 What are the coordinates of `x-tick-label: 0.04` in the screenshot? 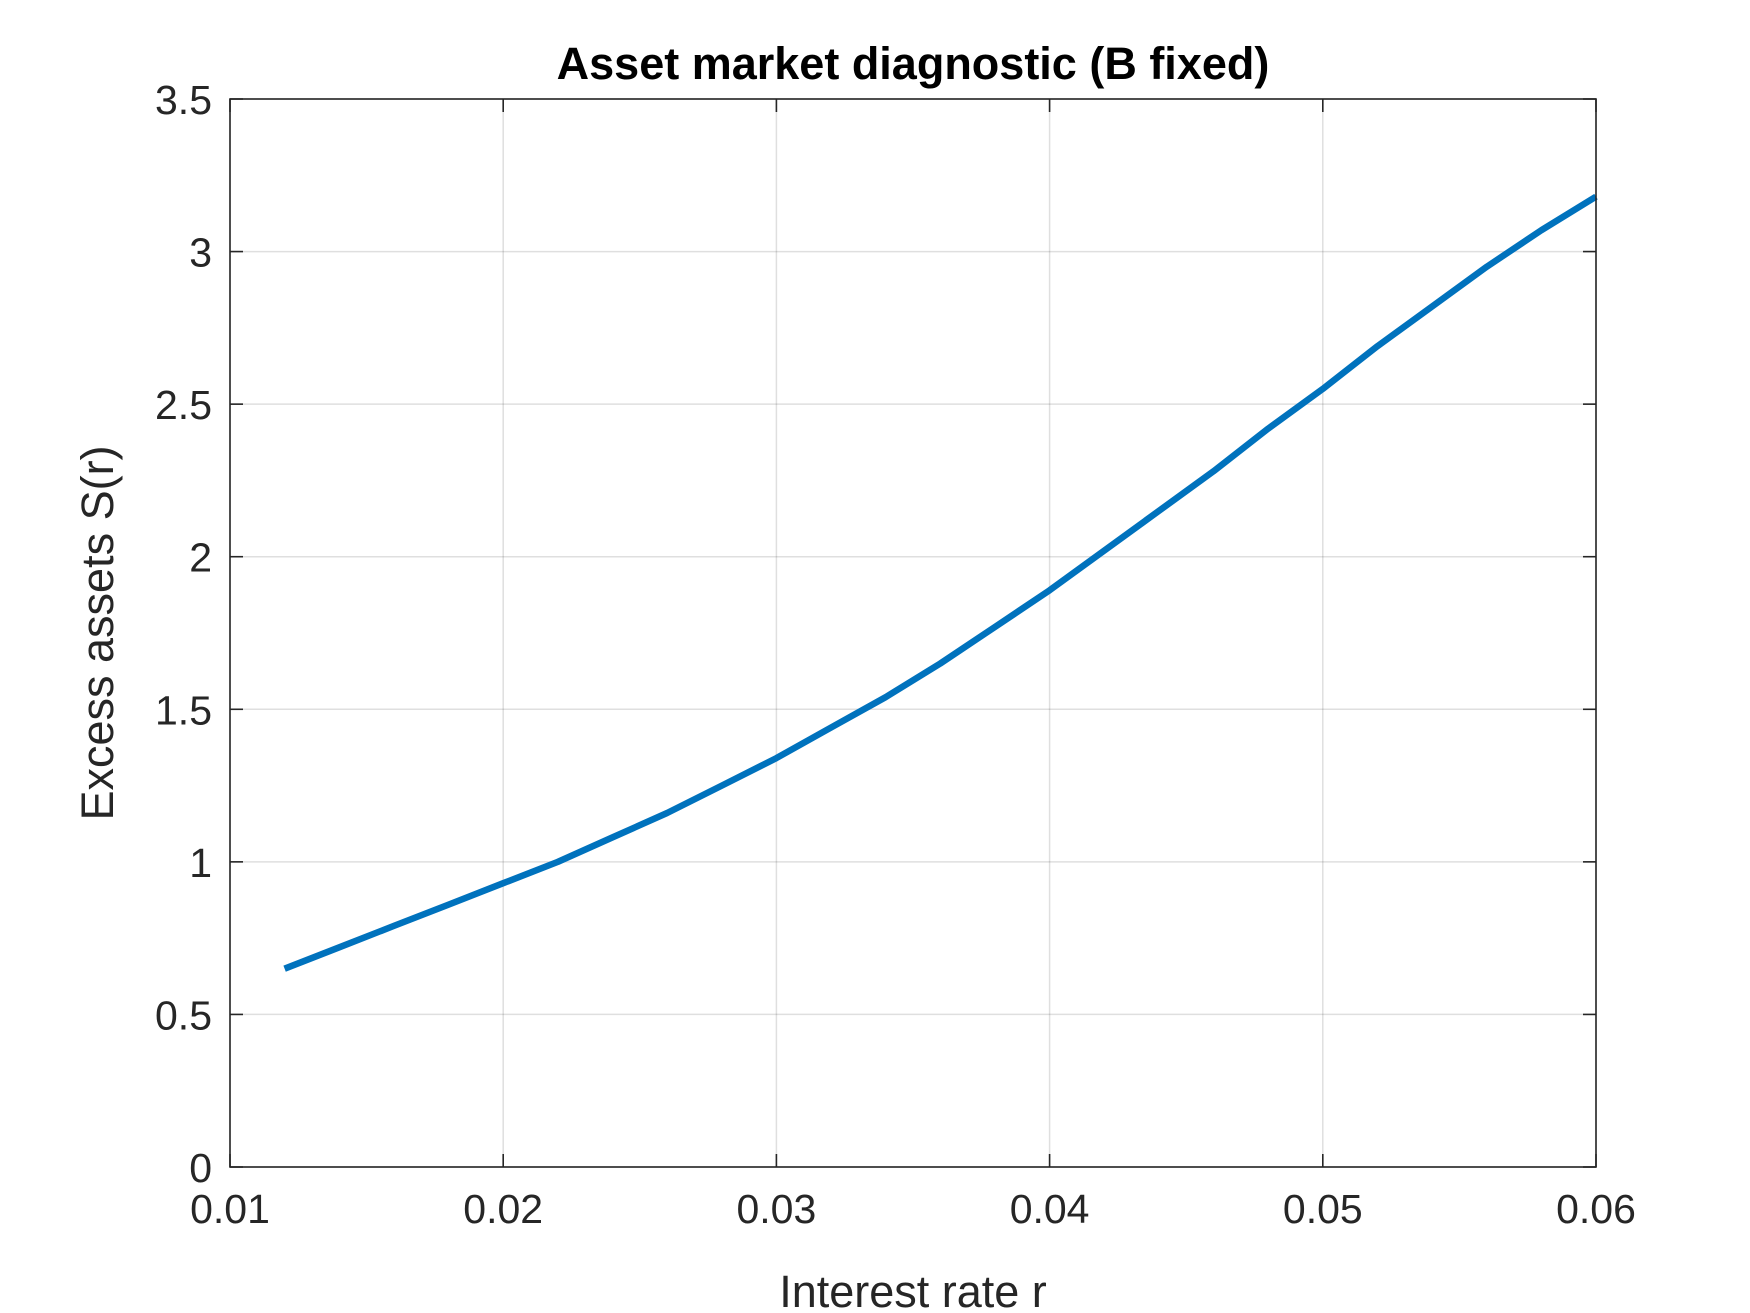 It's located at (1050, 1209).